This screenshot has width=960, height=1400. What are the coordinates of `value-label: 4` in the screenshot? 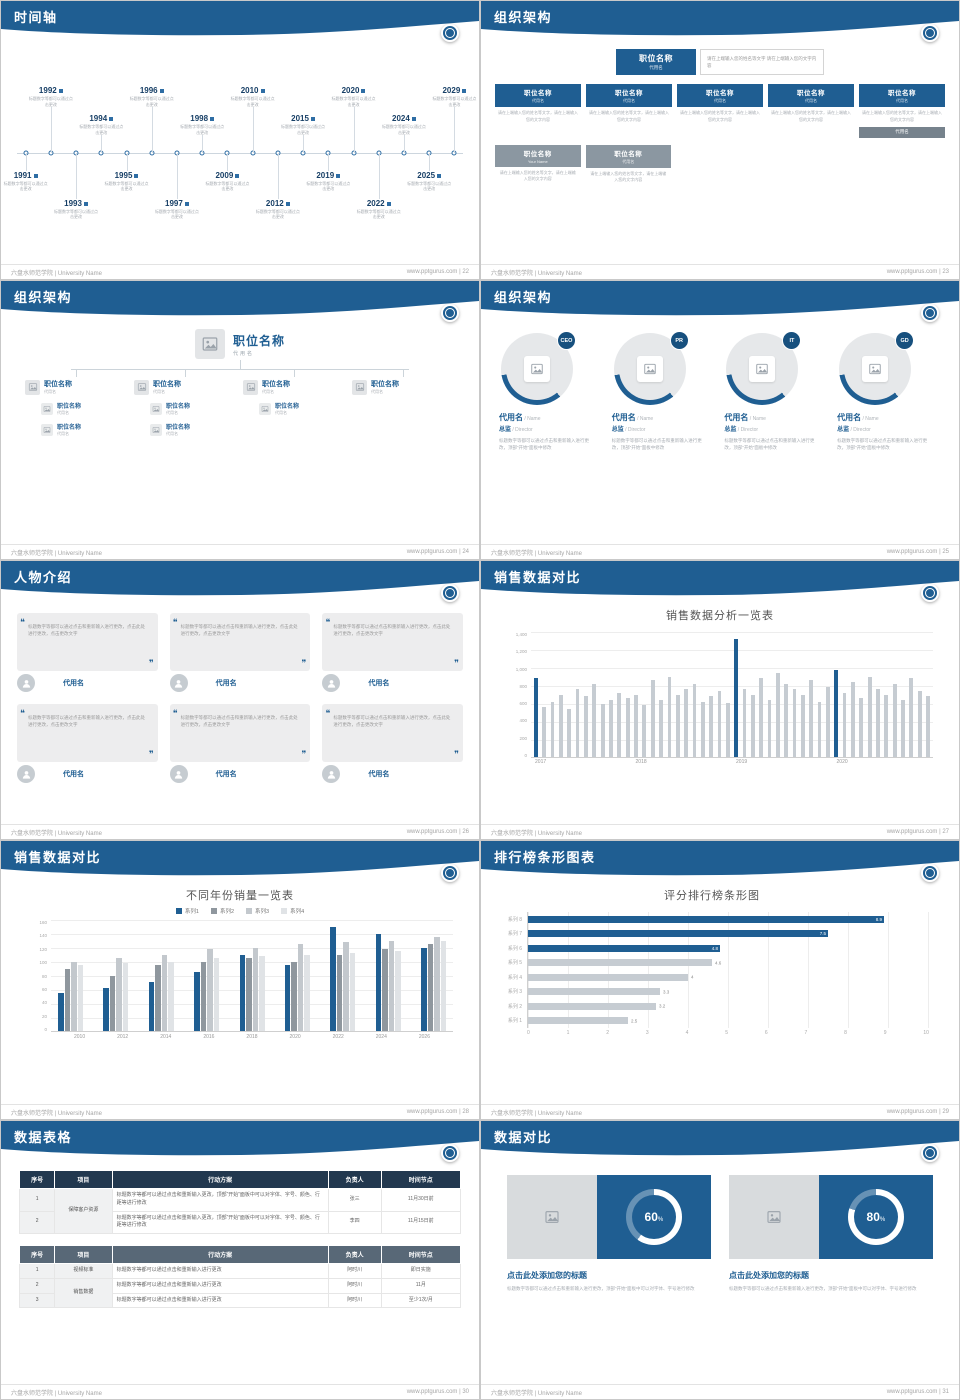 It's located at (692, 977).